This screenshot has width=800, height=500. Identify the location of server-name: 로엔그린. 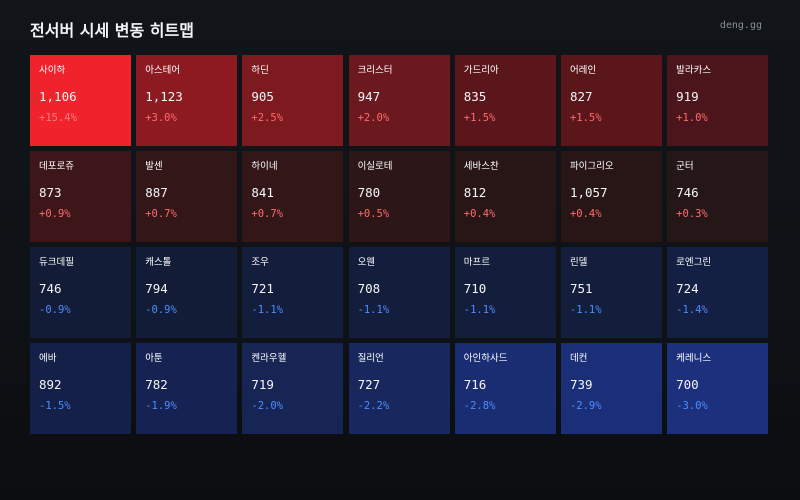
(694, 262).